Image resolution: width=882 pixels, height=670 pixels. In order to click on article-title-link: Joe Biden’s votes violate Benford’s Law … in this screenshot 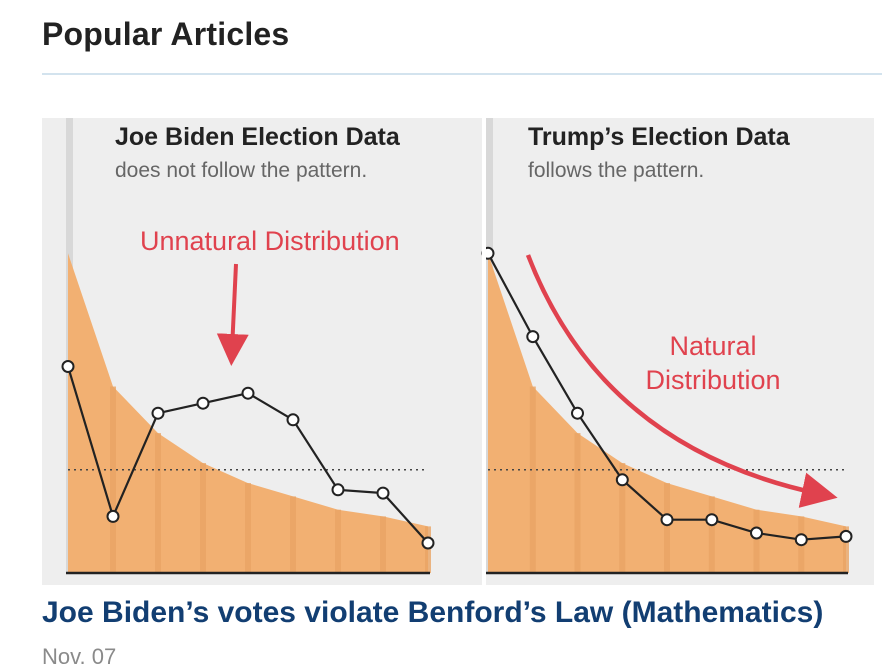, I will do `click(433, 612)`.